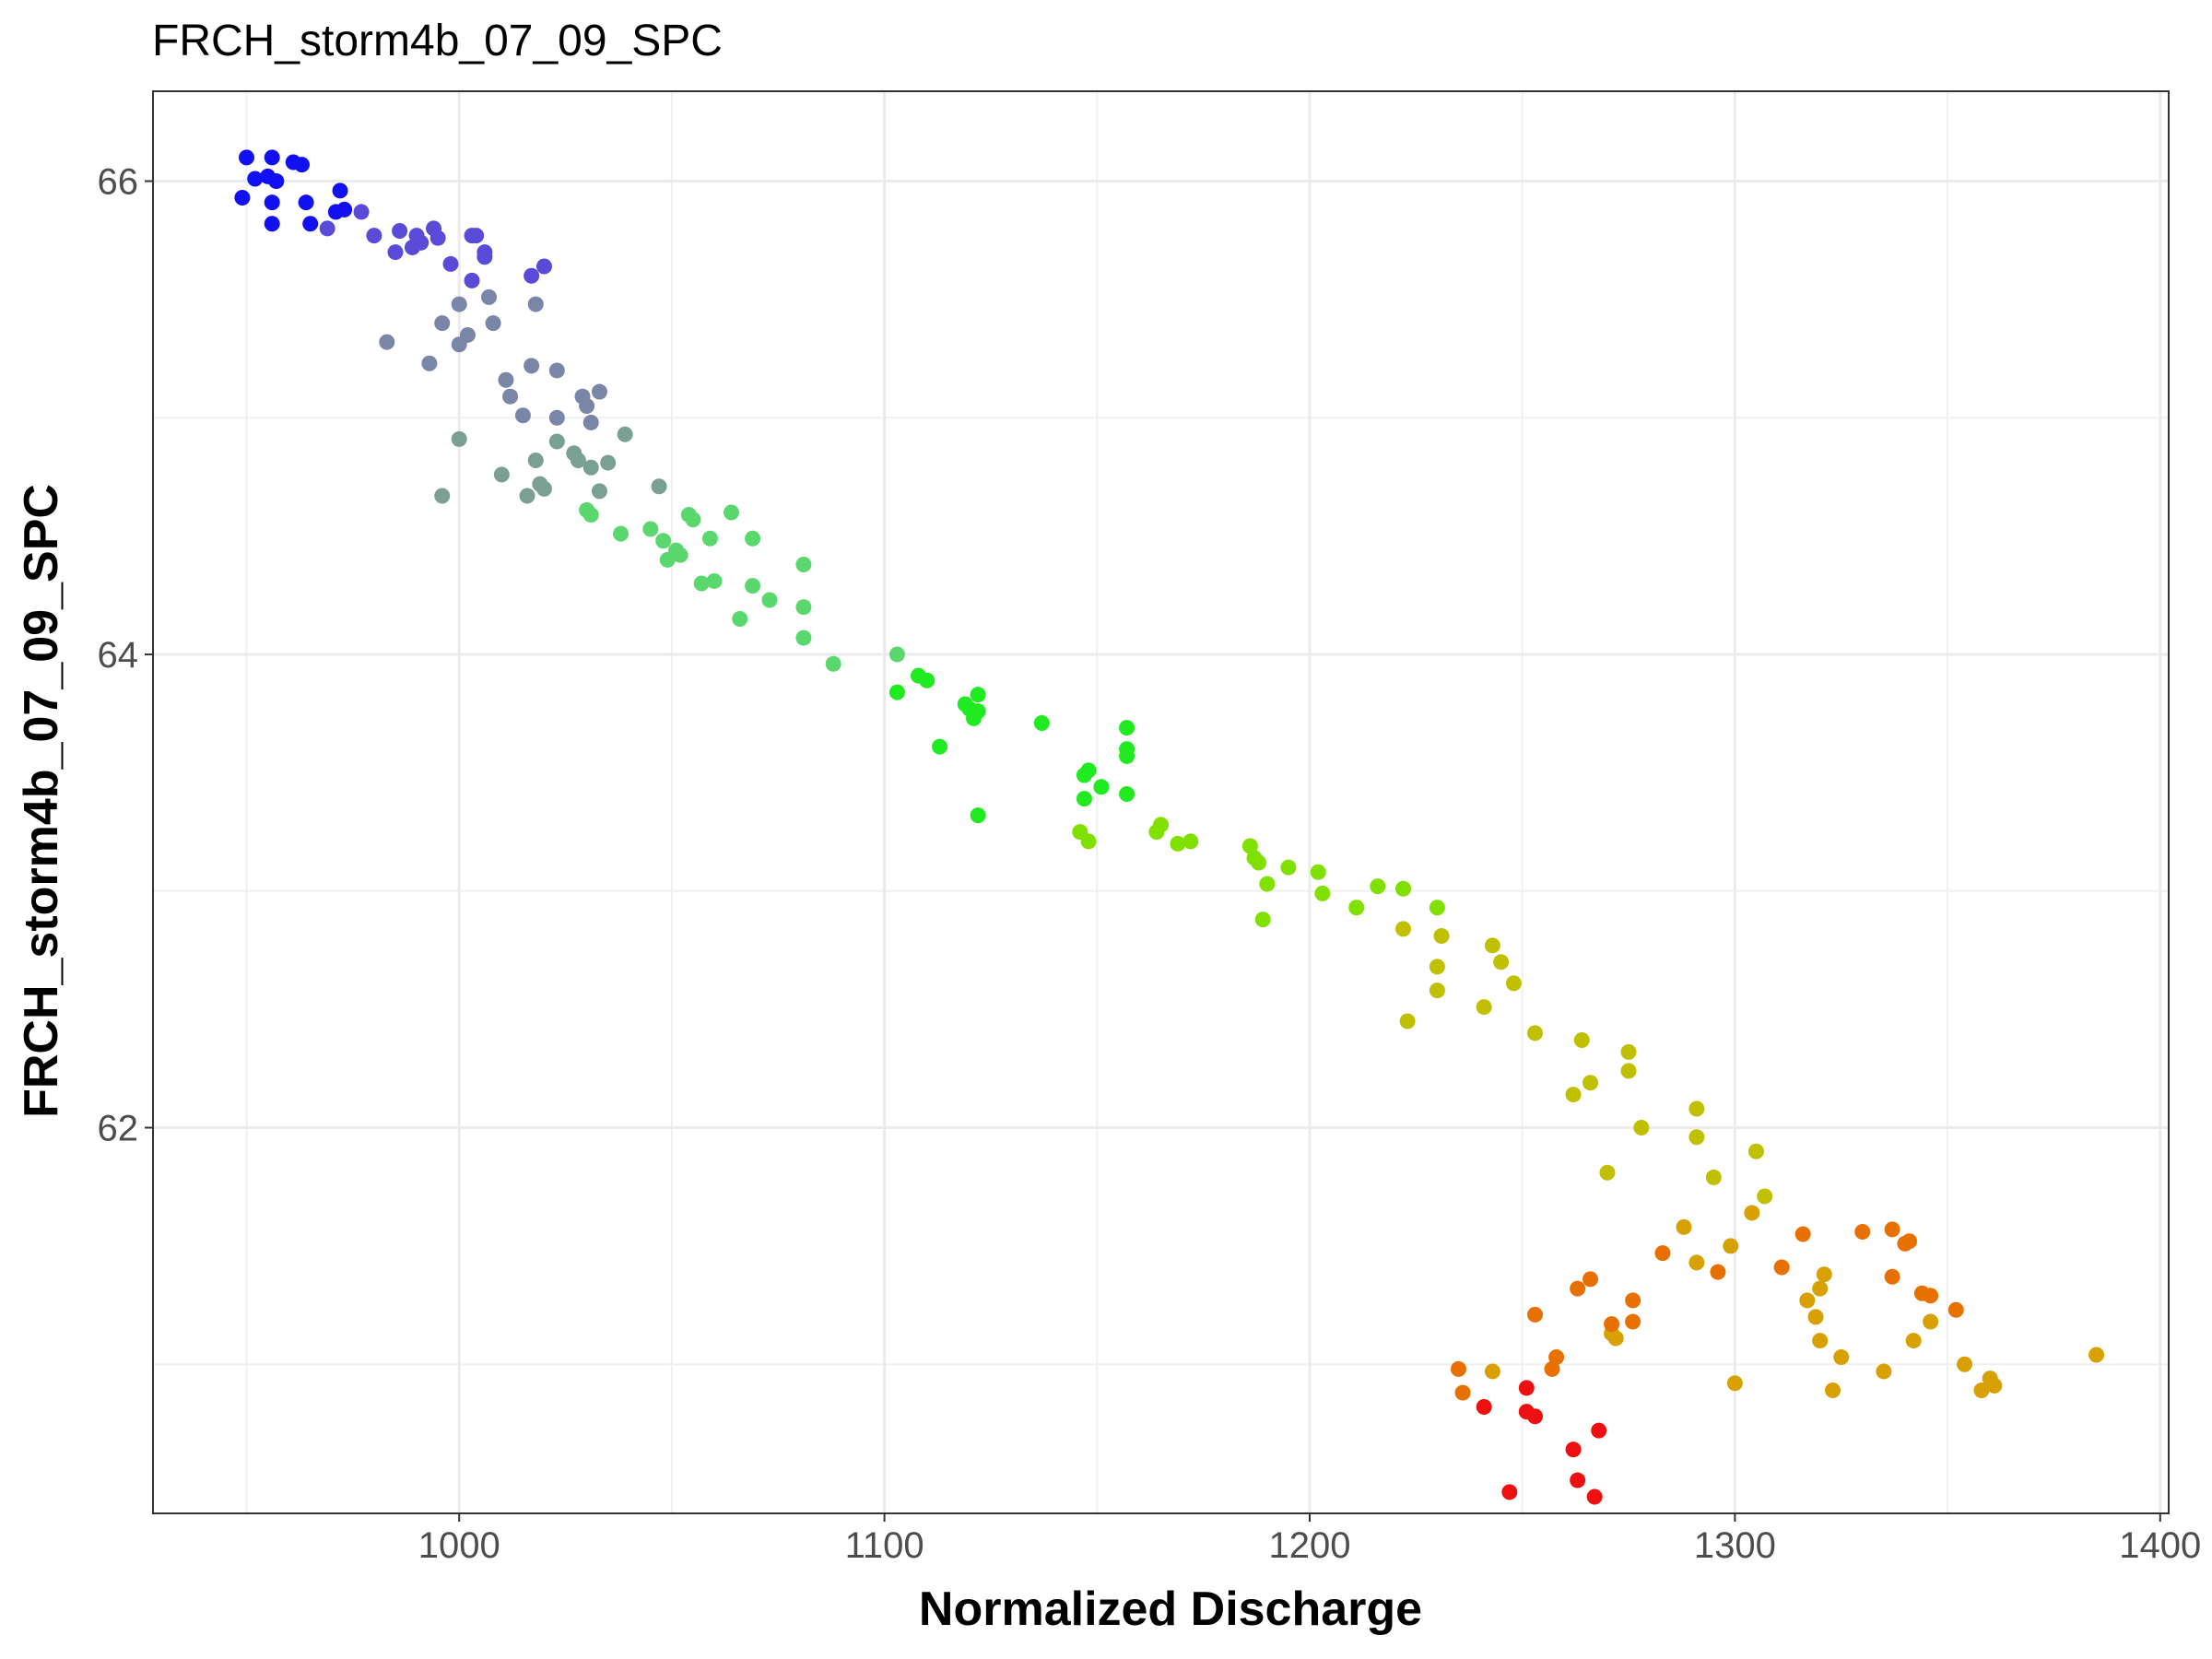 Image resolution: width=2212 pixels, height=1659 pixels. I want to click on x-axis-ticks: 1000 1100 1200 1300 1400, so click(1309, 1539).